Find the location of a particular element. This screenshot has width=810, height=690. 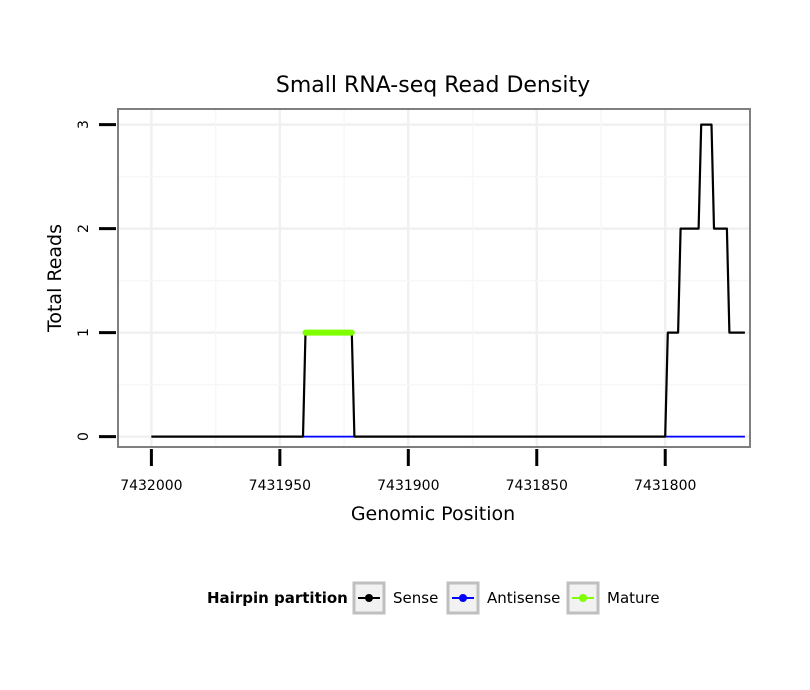

x-tick-label: 7431950 is located at coordinates (280, 486).